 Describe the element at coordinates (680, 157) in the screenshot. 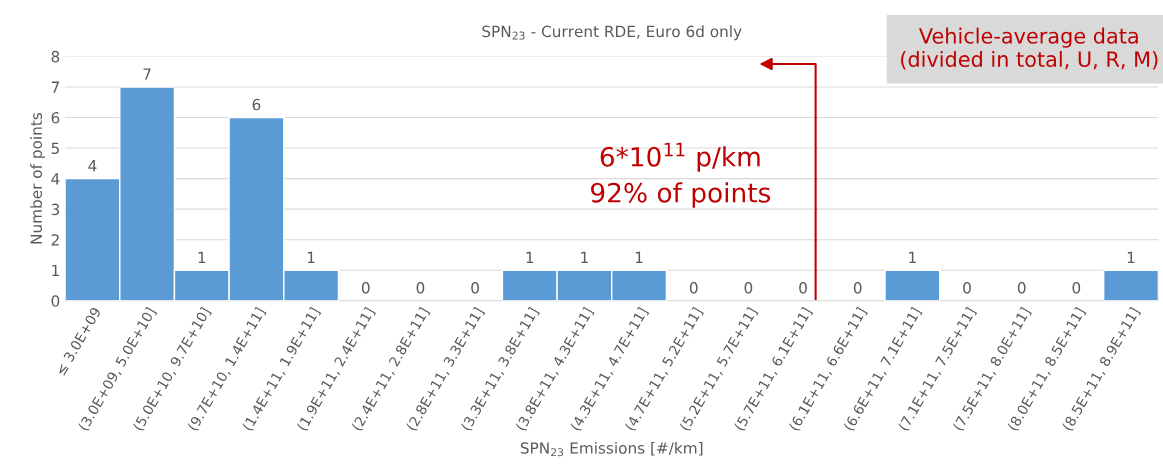

I see `annotation: 6*10$^{11}$ p/km` at that location.